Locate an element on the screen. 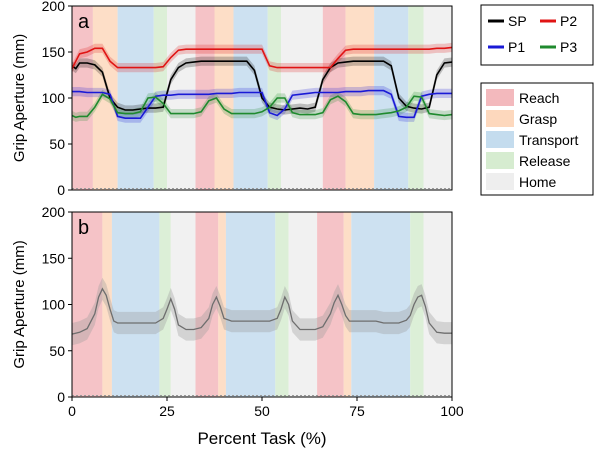  y-ticks-a: 0 50 100 150 200 is located at coordinates (57, 99).